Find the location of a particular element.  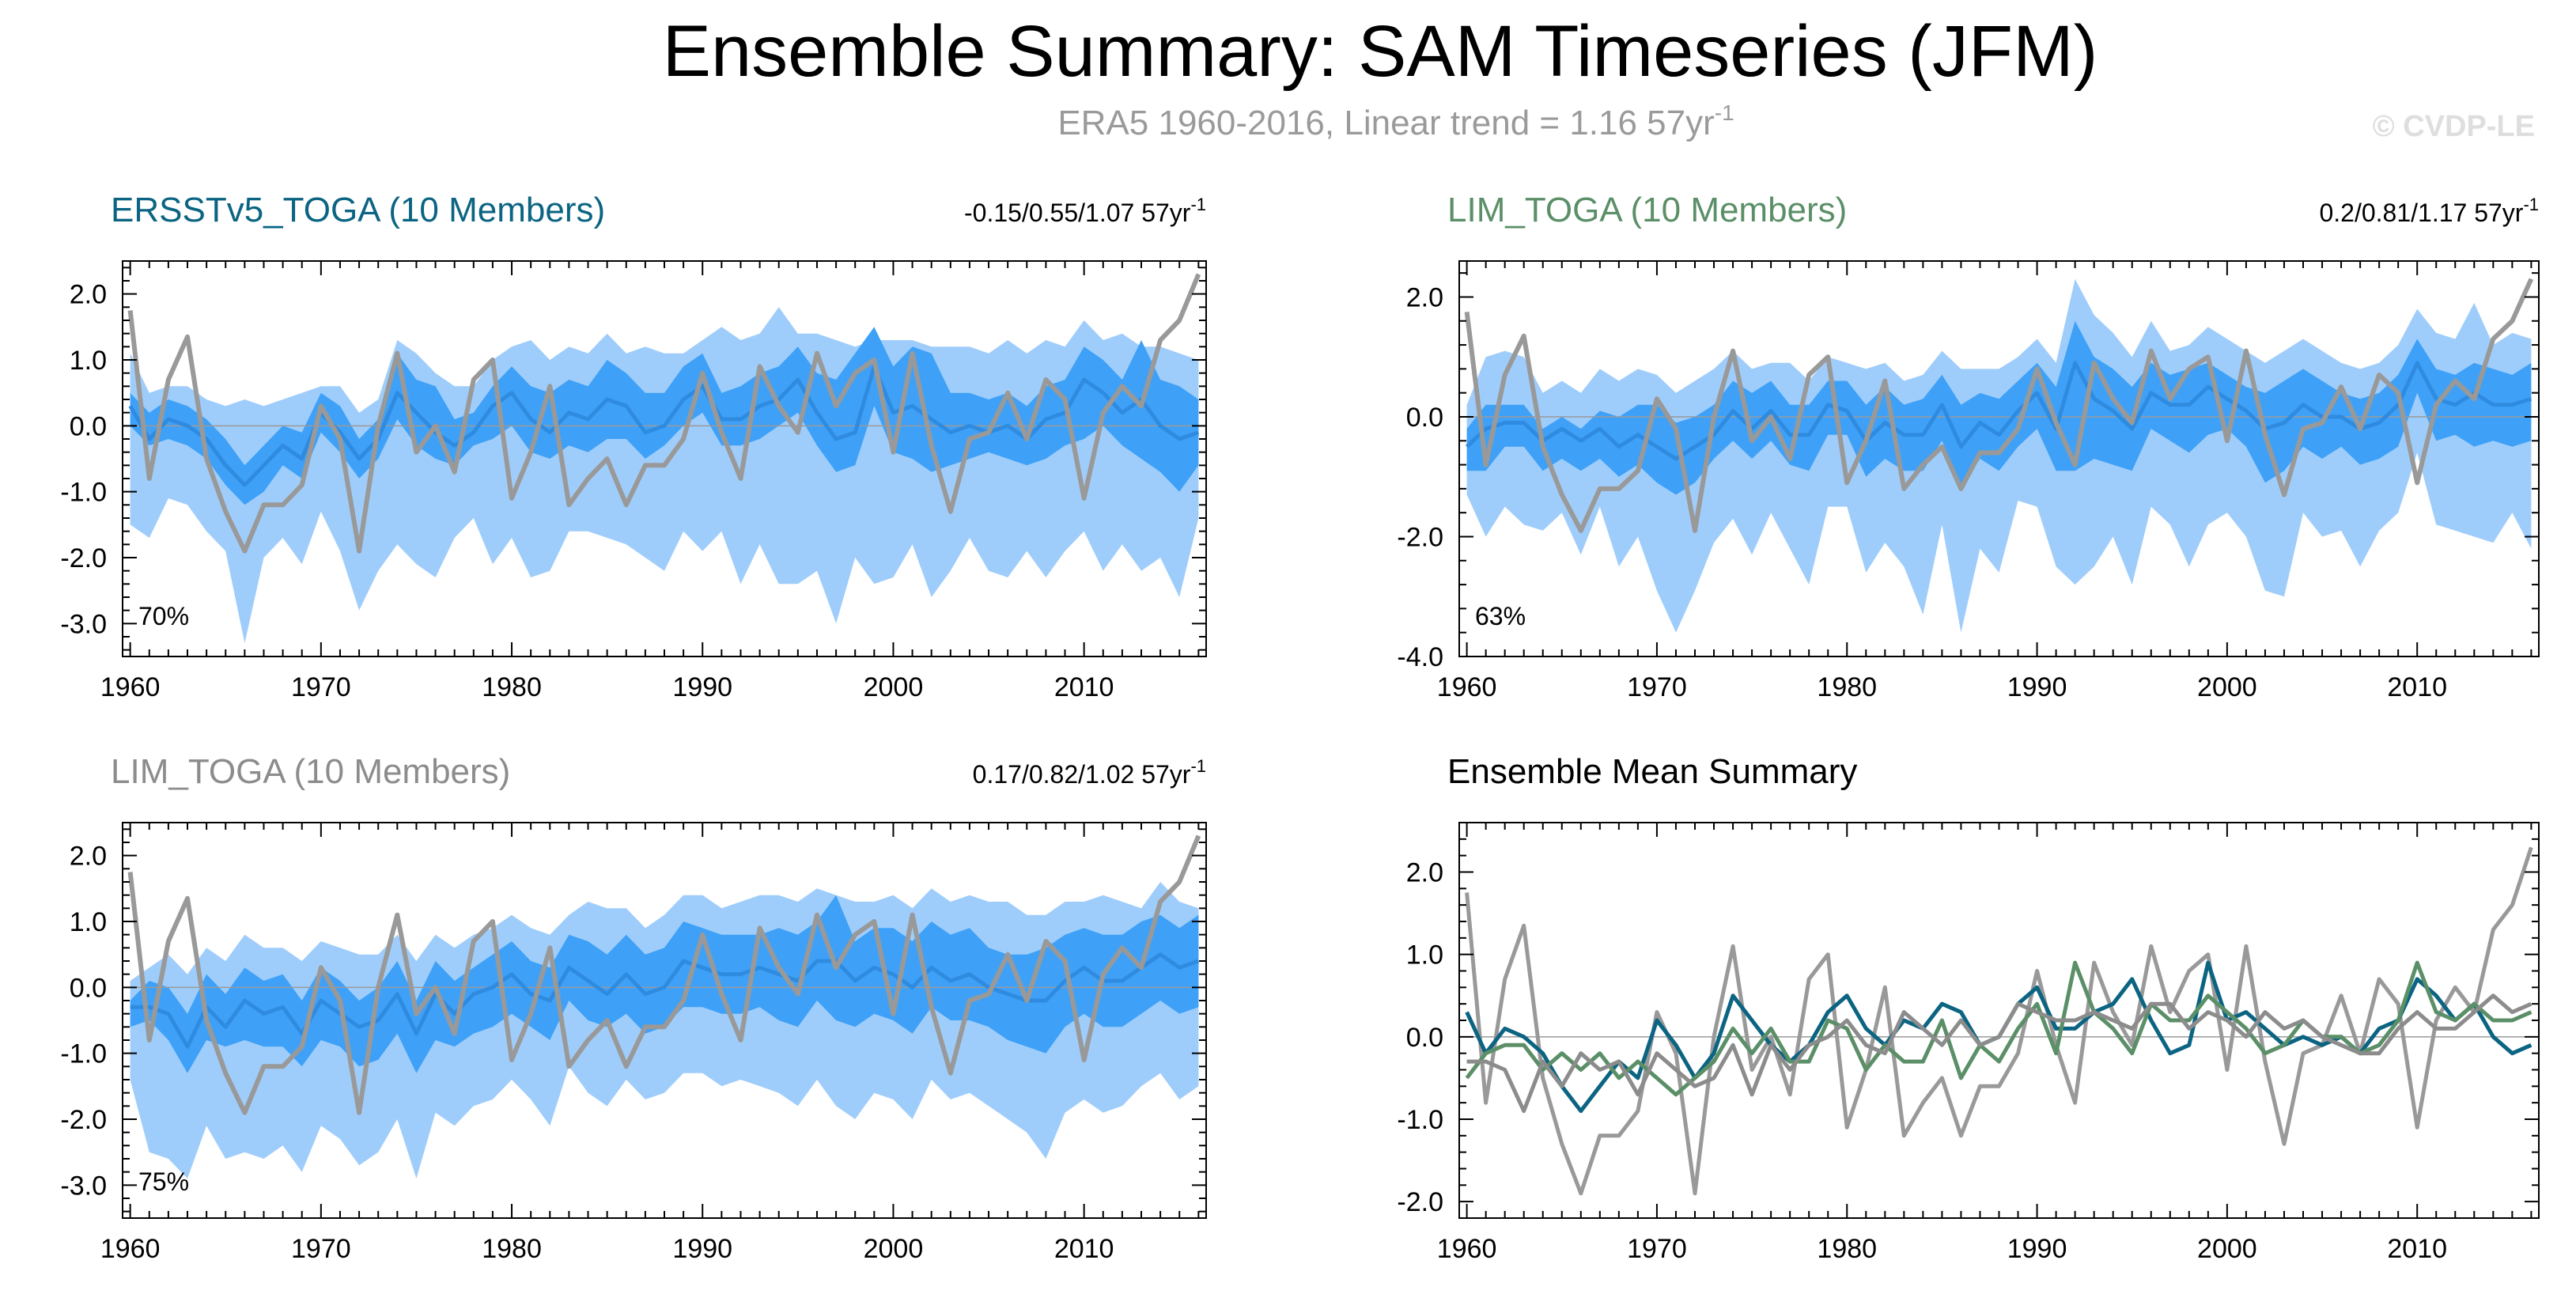

panel-trend-text: -0.15/0.55/1.07 57yr is located at coordinates (1077, 213).